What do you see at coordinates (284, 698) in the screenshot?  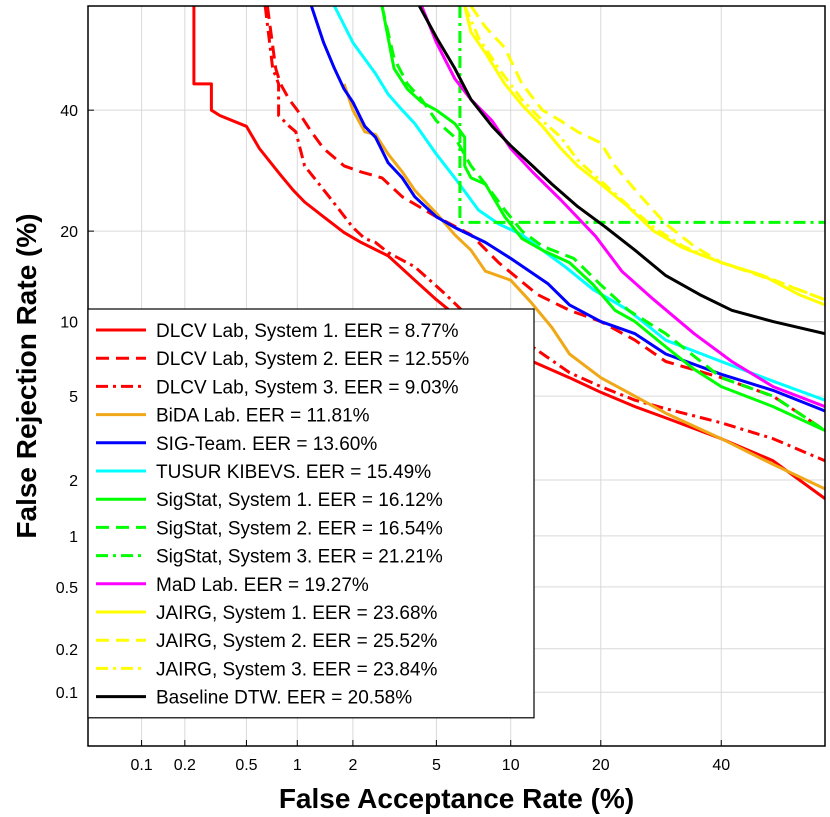 I see `legend-entry-13: Baseline DTW. EER = 20.58%` at bounding box center [284, 698].